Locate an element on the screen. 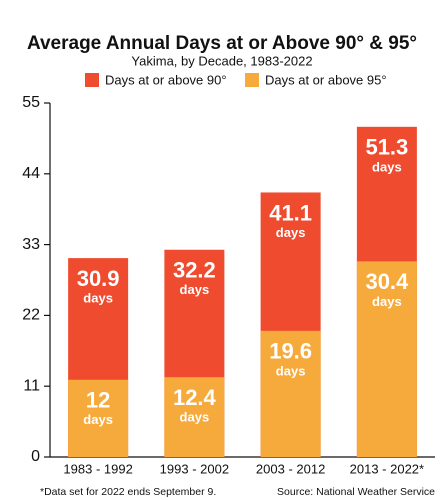  y-tick-label: 44 is located at coordinates (31, 173).